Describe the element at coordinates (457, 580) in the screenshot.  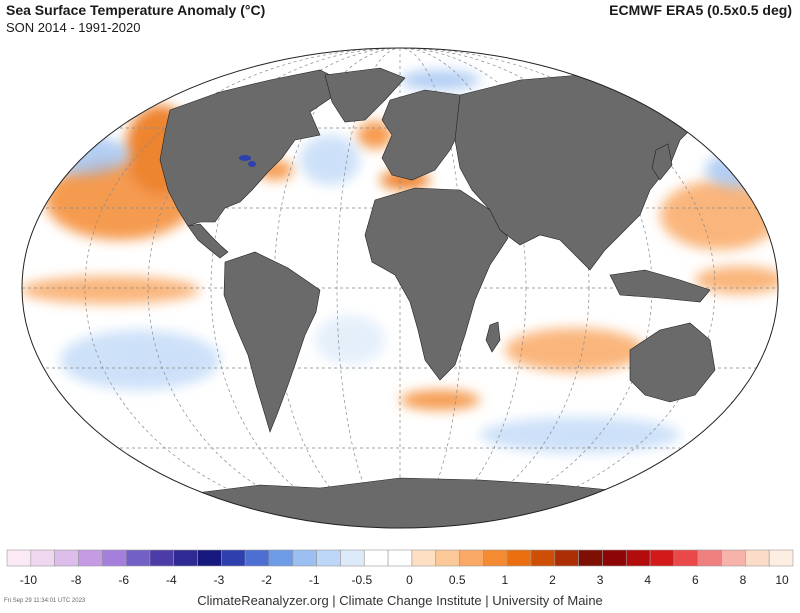
I see `legend-label: 0.5` at that location.